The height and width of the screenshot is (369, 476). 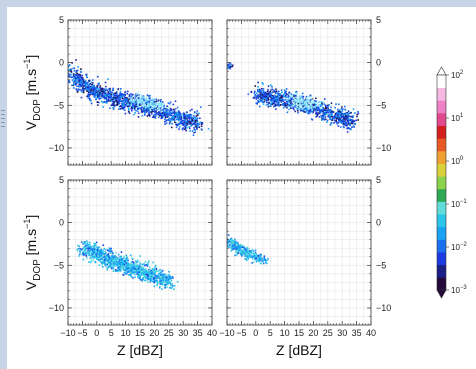 What do you see at coordinates (140, 92) in the screenshot?
I see `gridlines` at bounding box center [140, 92].